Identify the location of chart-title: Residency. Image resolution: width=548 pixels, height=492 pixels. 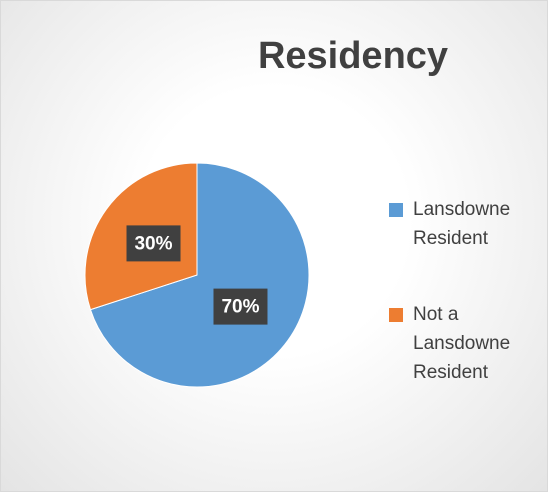
(353, 56).